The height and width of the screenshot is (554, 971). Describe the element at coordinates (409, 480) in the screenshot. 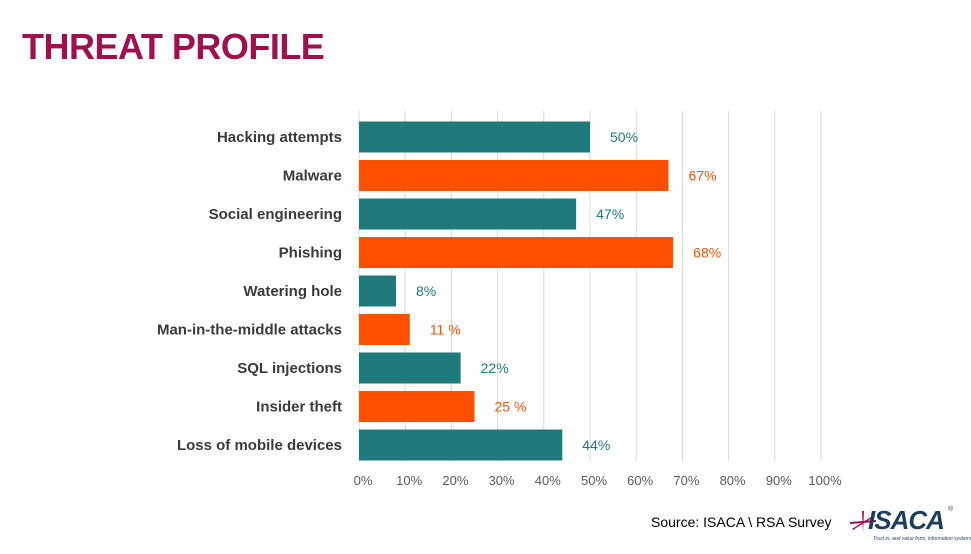

I see `x-tick-label: 10%` at that location.